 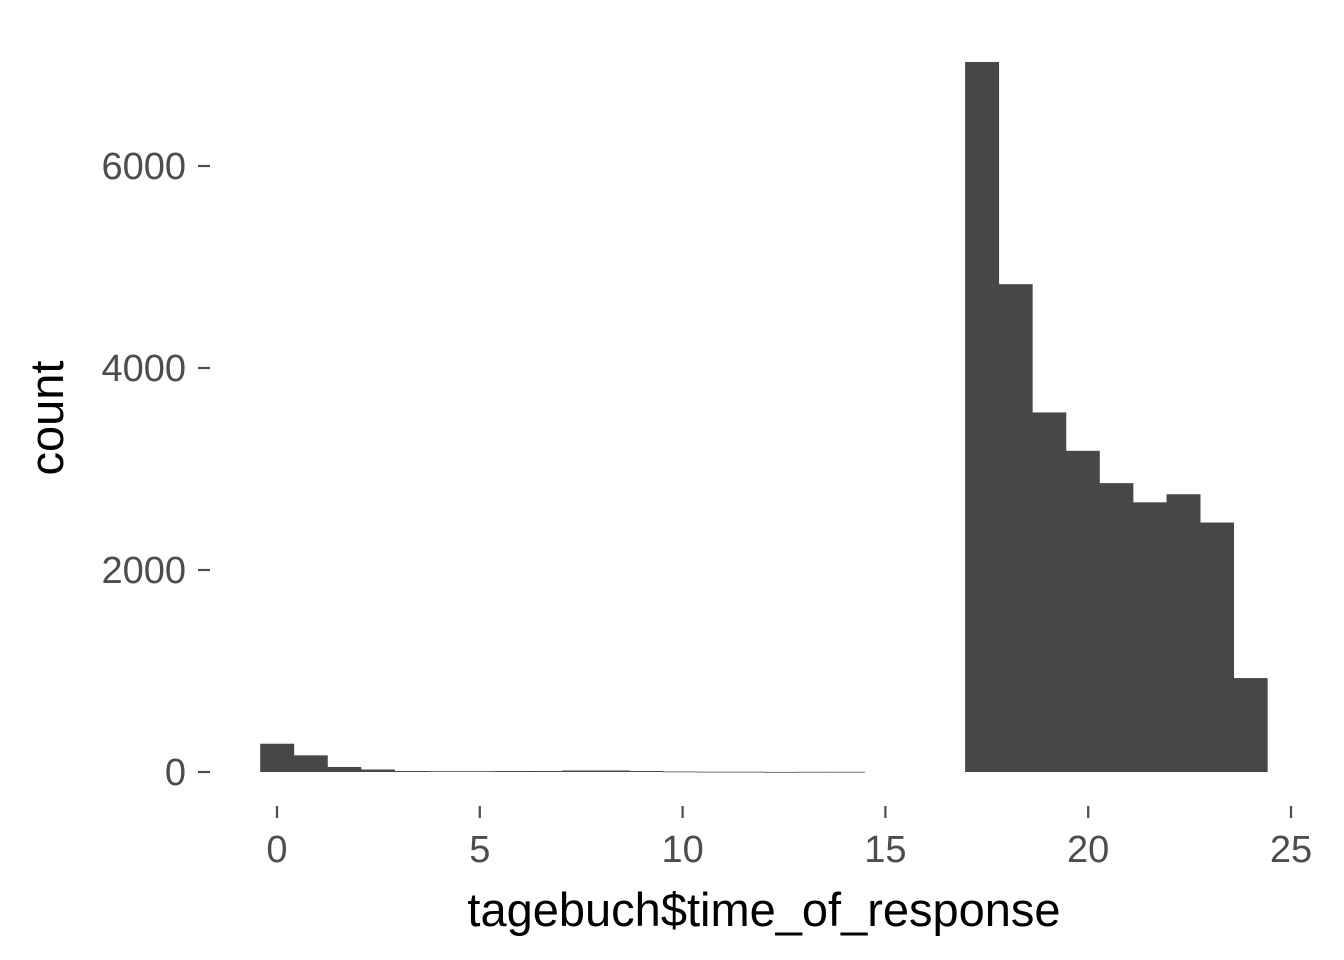 I want to click on x-axis-tick-label: 10, so click(x=682, y=850).